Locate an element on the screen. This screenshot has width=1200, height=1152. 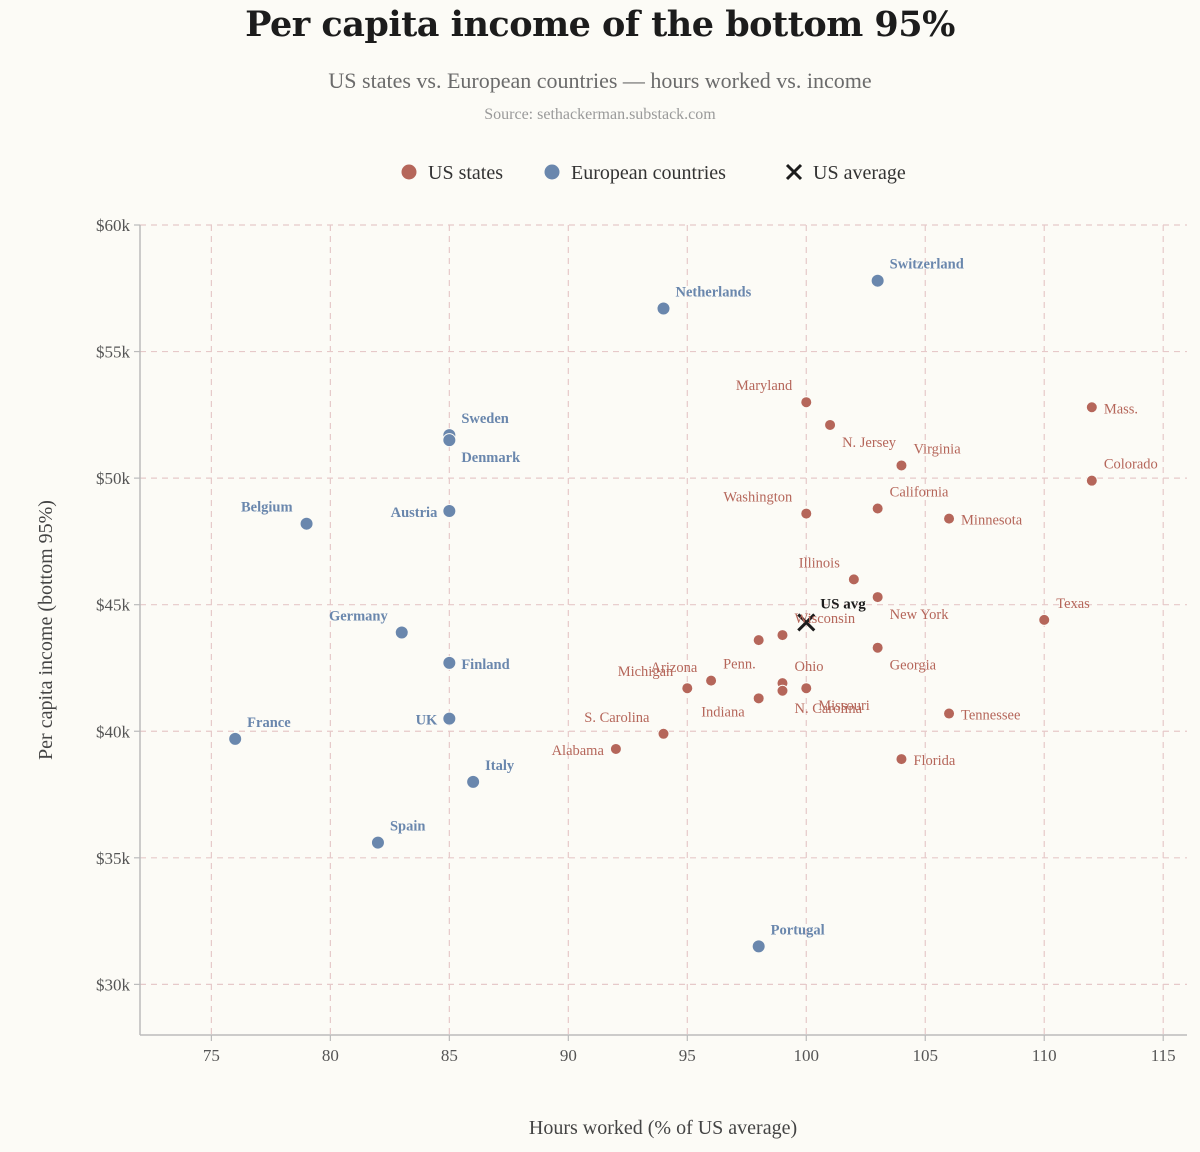
point-label: Michigan is located at coordinates (646, 672).